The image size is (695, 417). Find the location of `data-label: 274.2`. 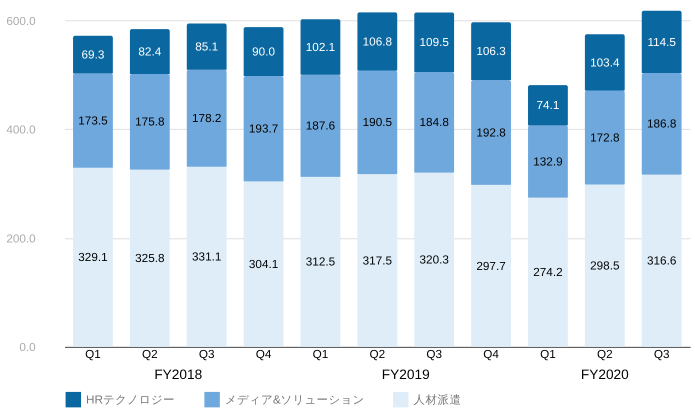

data-label: 274.2 is located at coordinates (548, 273).